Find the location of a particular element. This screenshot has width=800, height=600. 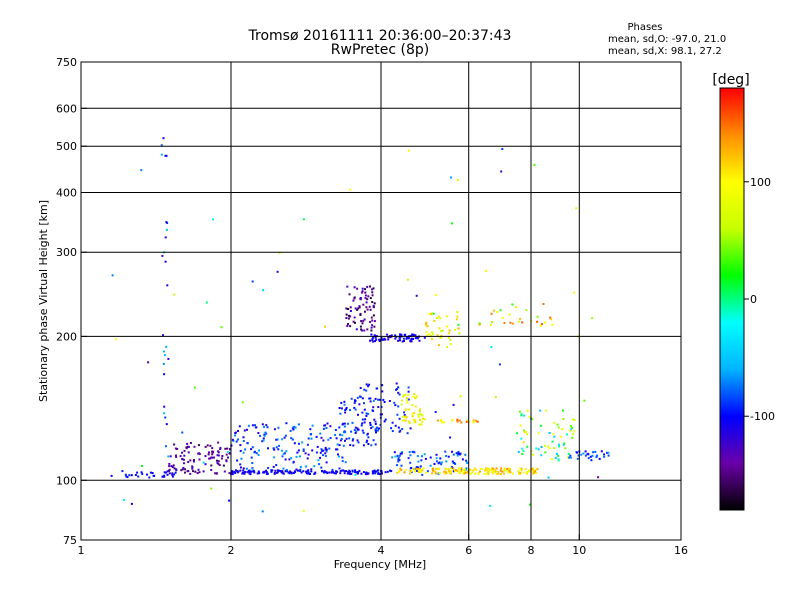

y-tick-label: 750 is located at coordinates (66, 62).